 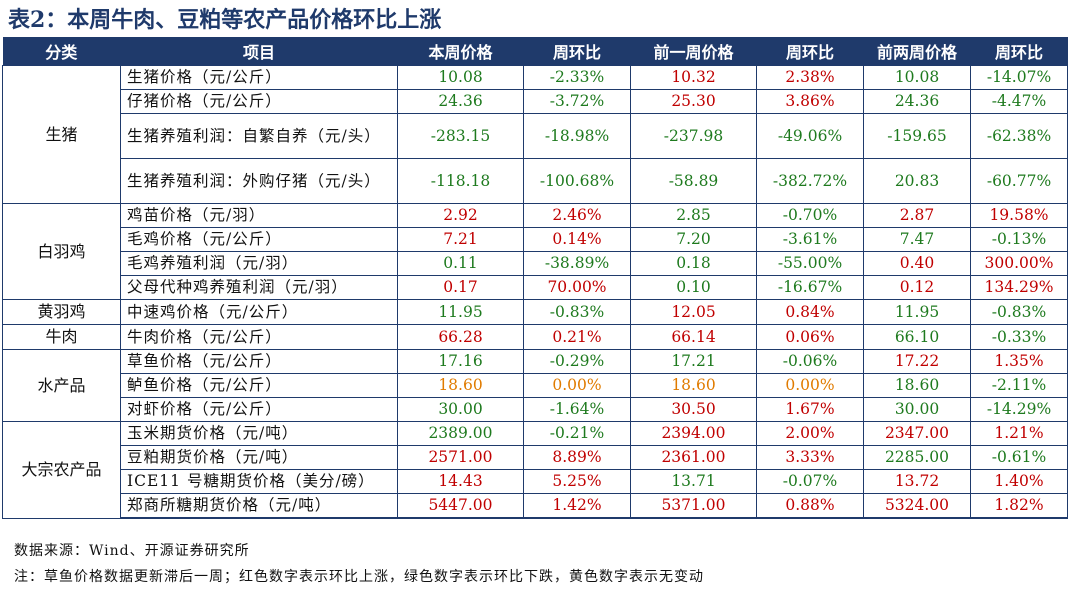 What do you see at coordinates (810, 215) in the screenshot?
I see `change-cell: -0.70%` at bounding box center [810, 215].